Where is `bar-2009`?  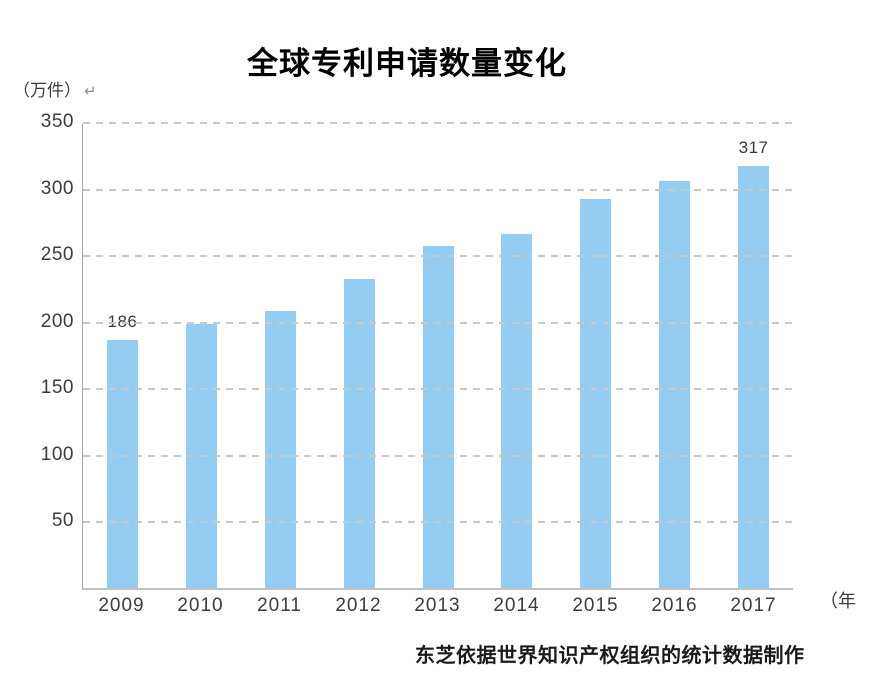 bar-2009 is located at coordinates (122, 464).